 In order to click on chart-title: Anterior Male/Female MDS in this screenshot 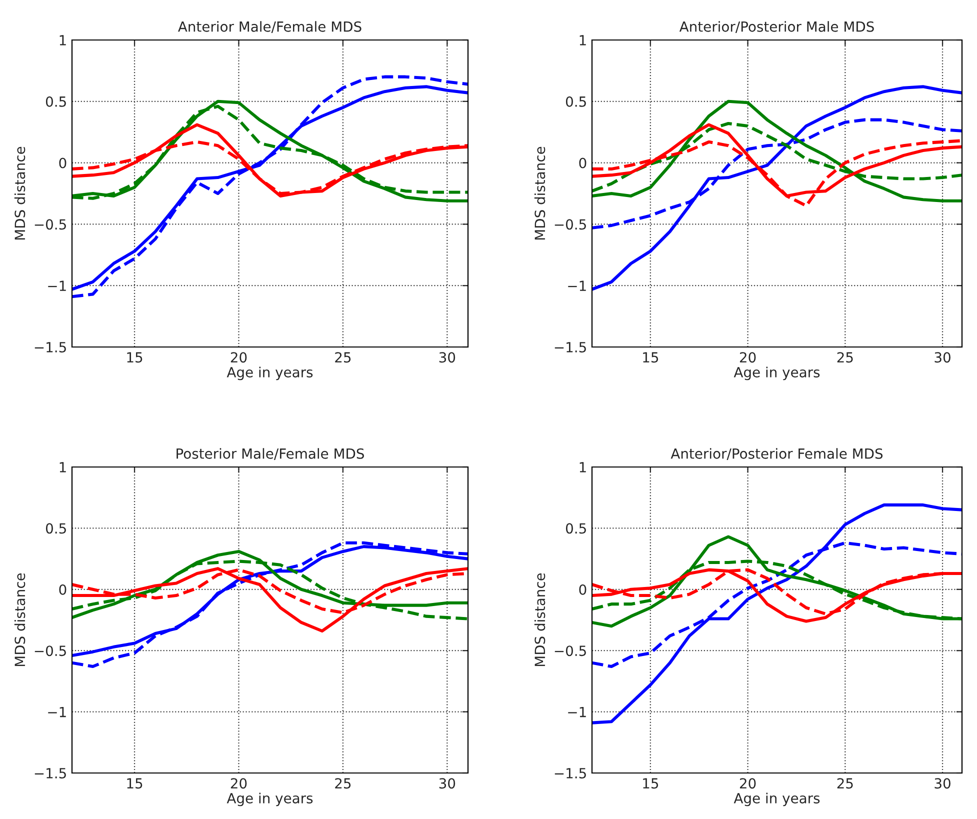, I will do `click(270, 27)`.